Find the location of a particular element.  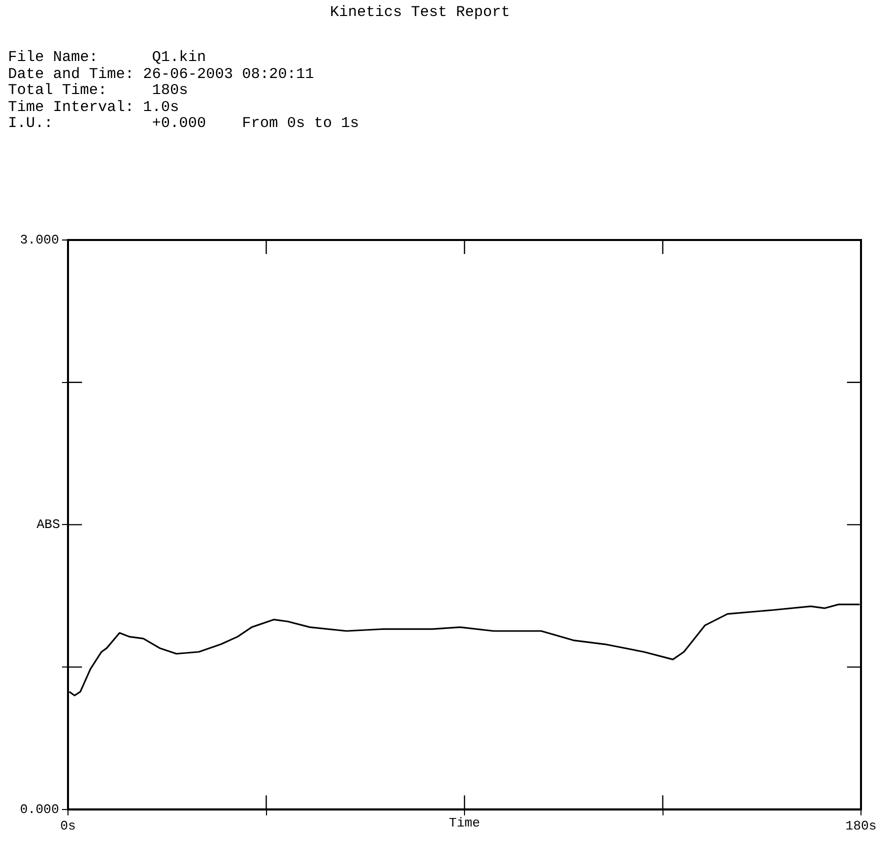

x-tick-label: 0s is located at coordinates (68, 826).